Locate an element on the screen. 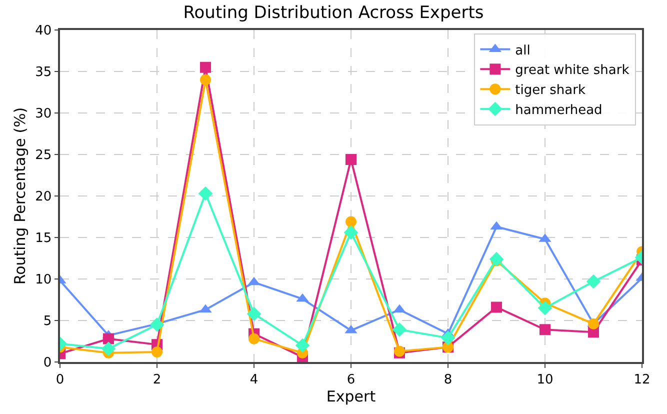 Image resolution: width=667 pixels, height=414 pixels. legend-label: tiger shark is located at coordinates (550, 90).